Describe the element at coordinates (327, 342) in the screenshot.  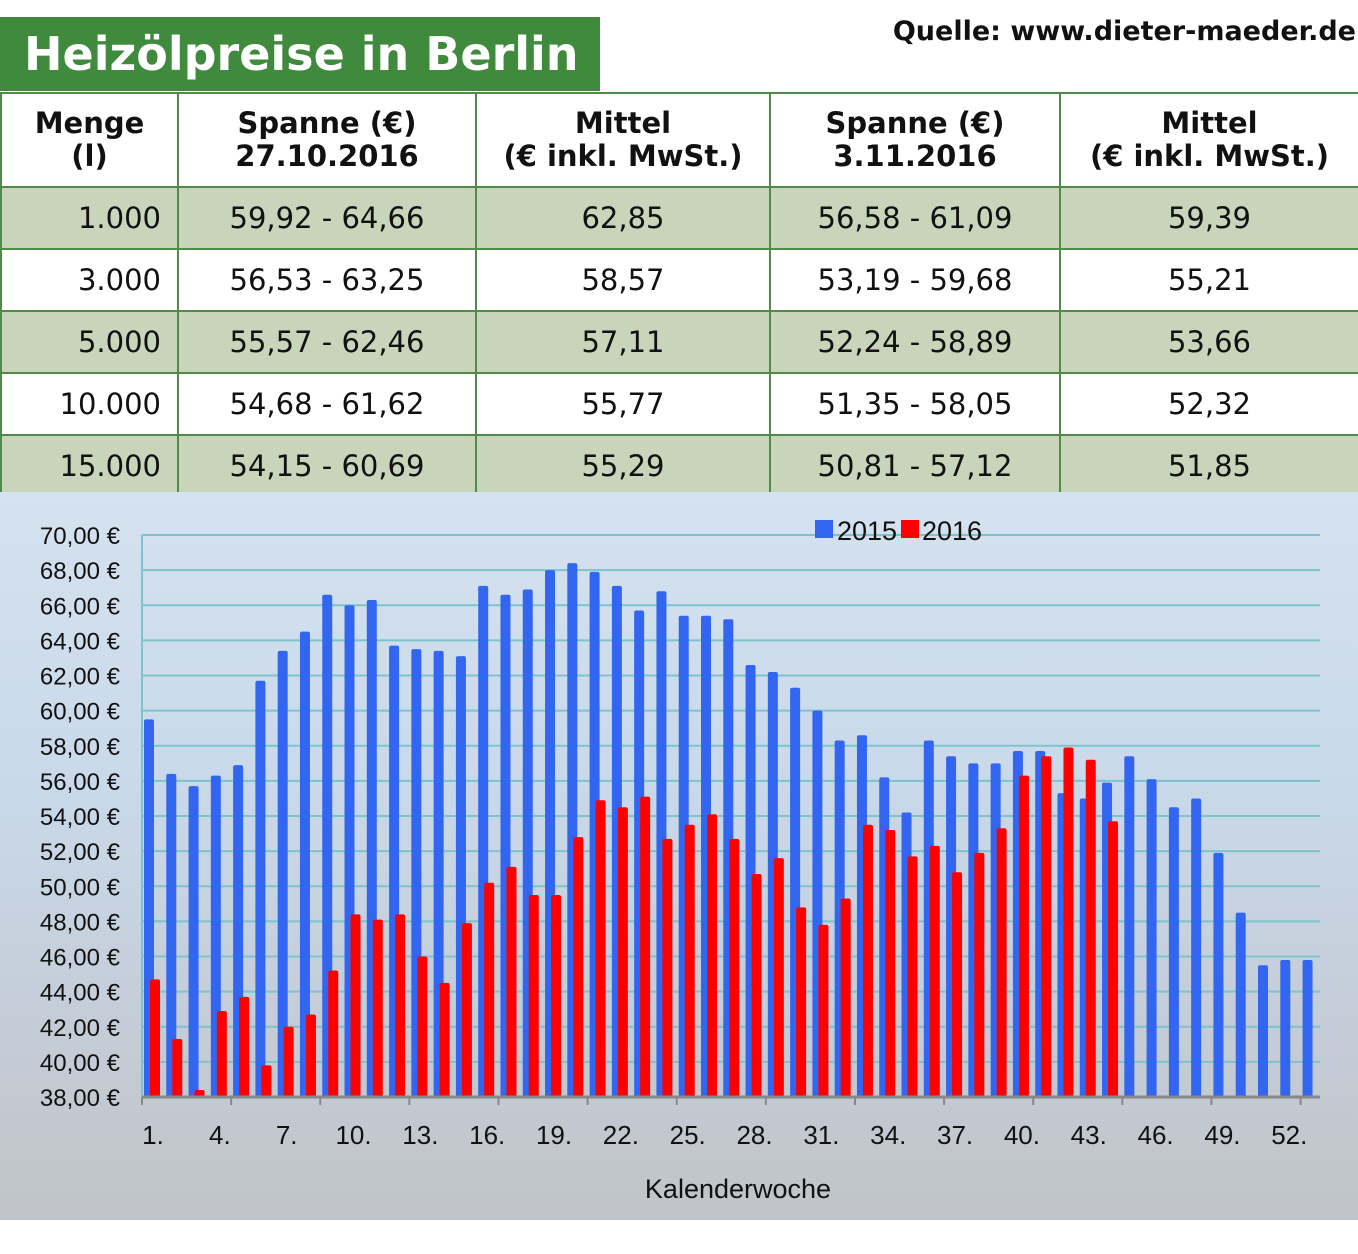
I see `cell-spanne-1: 55,57 - 62,46` at that location.